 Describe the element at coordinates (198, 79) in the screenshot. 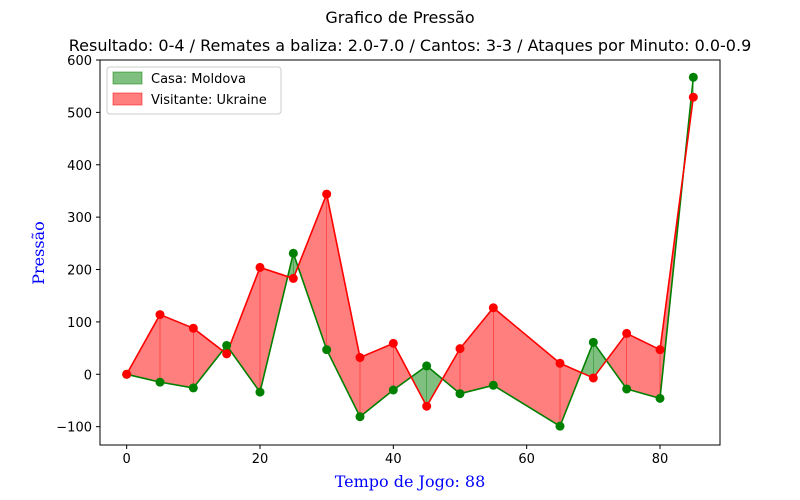

I see `legend-label-home: Casa: Moldova` at that location.